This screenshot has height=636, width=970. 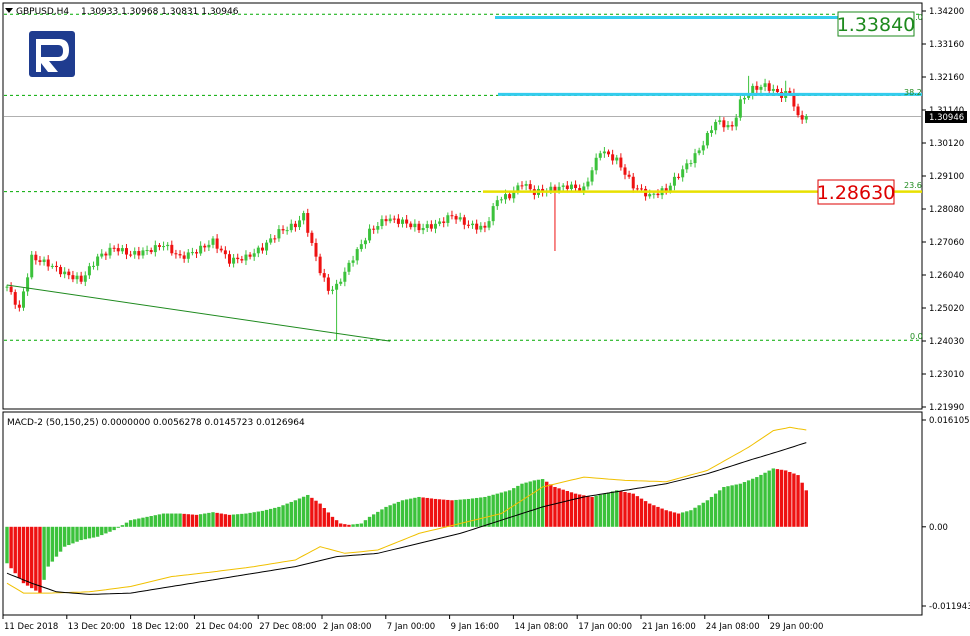 I want to click on price-tick-label: 1.24030, so click(x=946, y=342).